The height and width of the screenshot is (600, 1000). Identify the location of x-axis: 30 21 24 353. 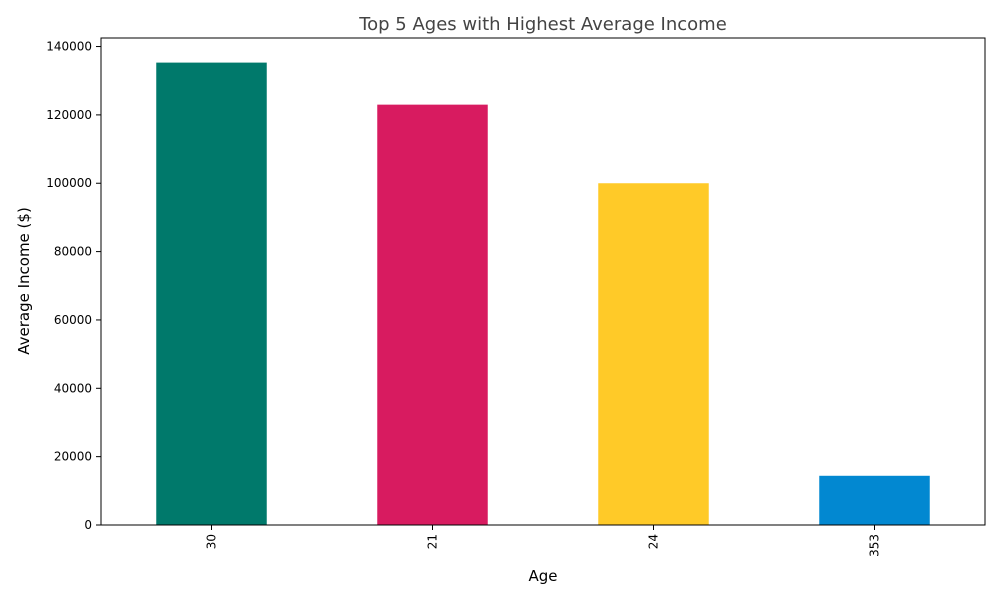
(543, 541).